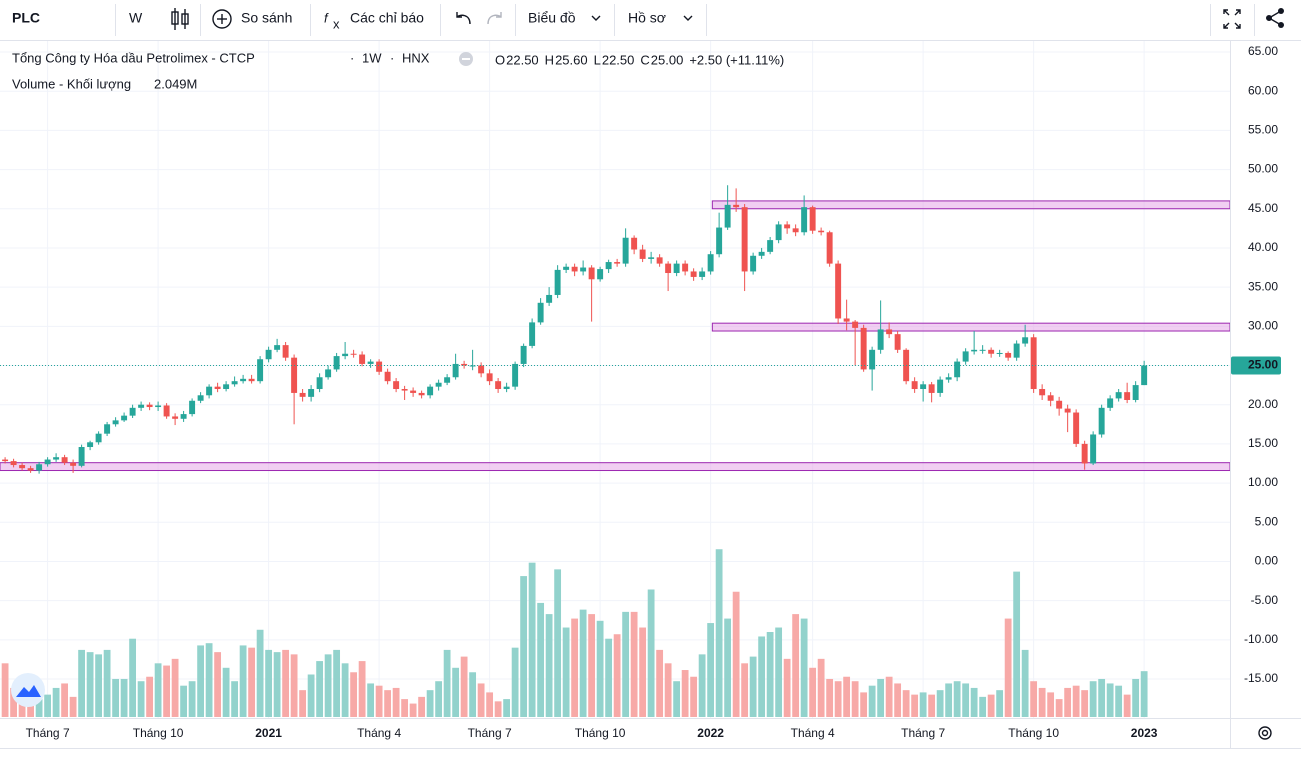 Image resolution: width=1301 pixels, height=766 pixels. I want to click on chart-title: Tổng Công ty Hóa dầu Petrolimex - CTCP, so click(133, 57).